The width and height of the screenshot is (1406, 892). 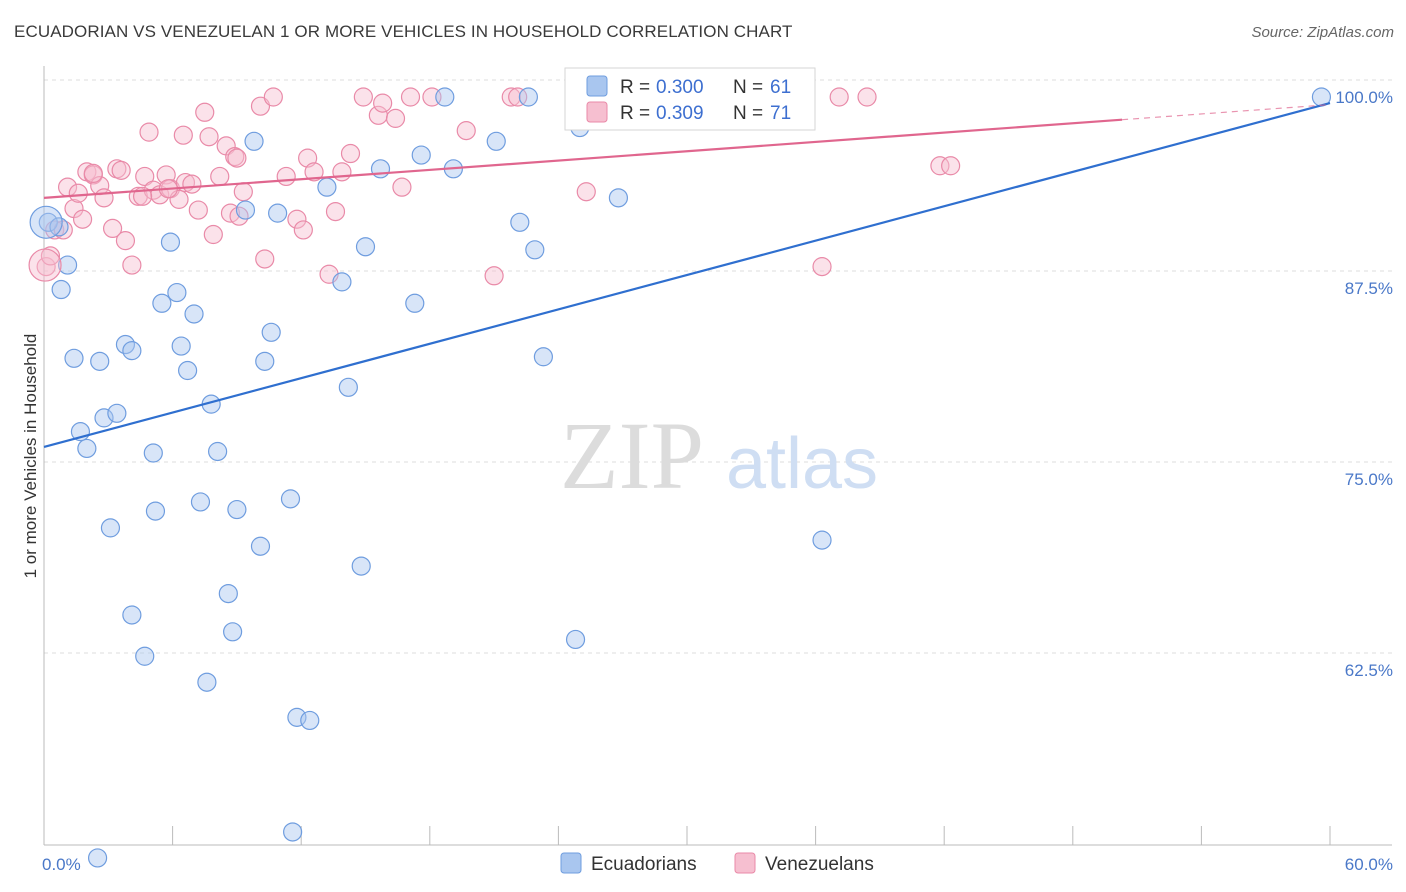 I want to click on ecuadorian-cluster-point, so click(x=46, y=222).